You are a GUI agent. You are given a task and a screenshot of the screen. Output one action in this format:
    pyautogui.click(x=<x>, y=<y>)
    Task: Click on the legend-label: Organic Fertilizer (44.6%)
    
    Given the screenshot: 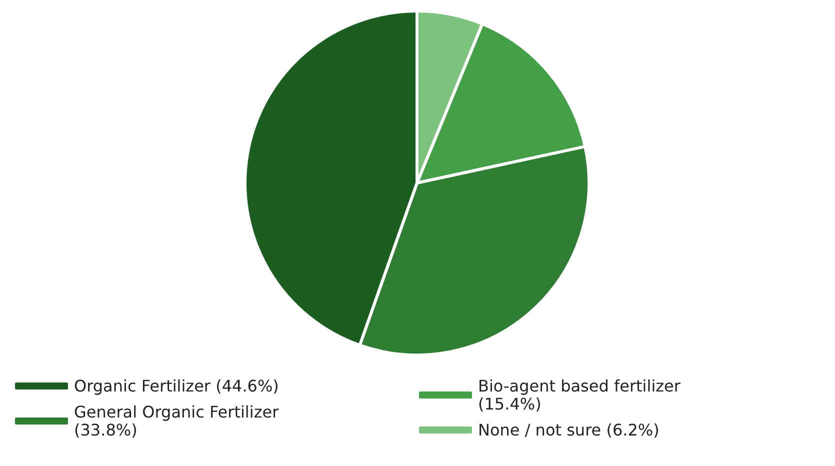 What is the action you would take?
    pyautogui.click(x=176, y=386)
    